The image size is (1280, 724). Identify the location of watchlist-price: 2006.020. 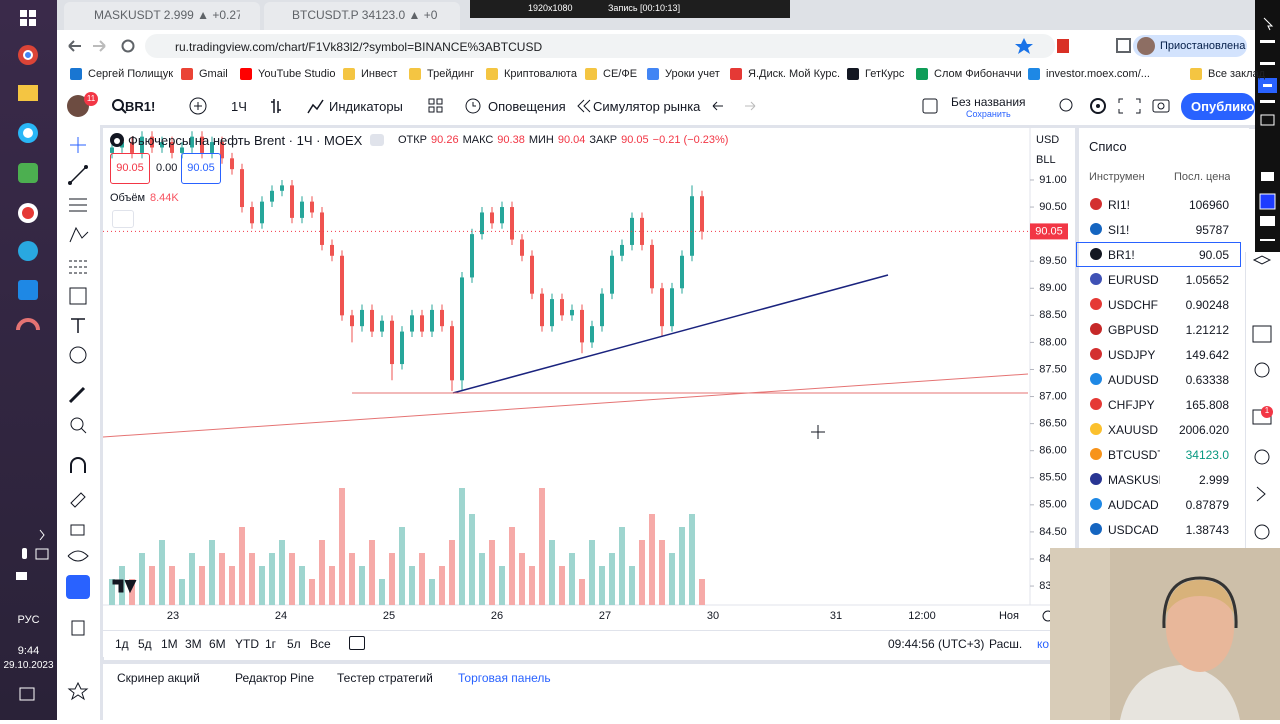
(1203, 430).